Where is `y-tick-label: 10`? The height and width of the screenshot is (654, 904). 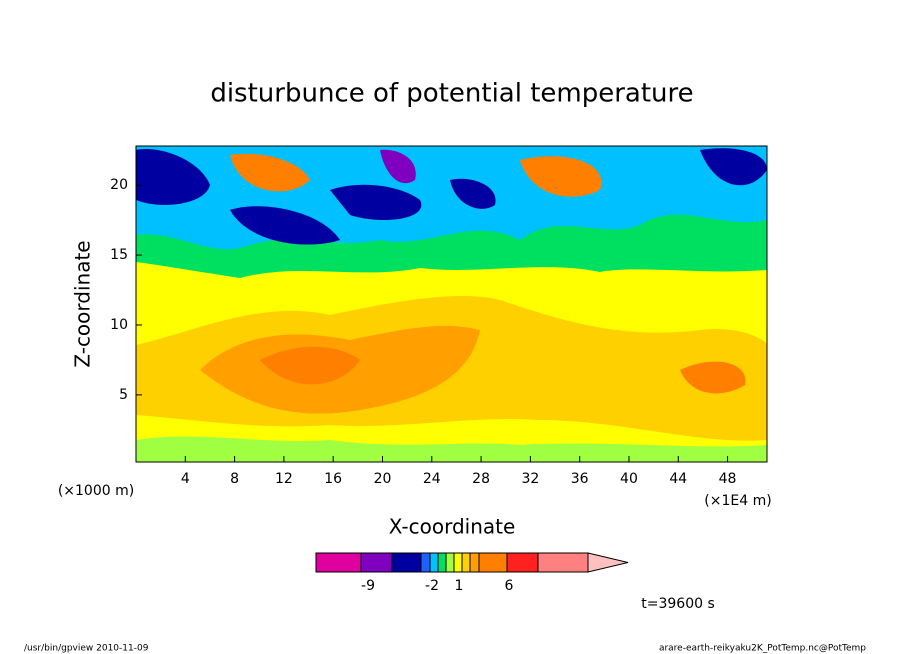 y-tick-label: 10 is located at coordinates (119, 325).